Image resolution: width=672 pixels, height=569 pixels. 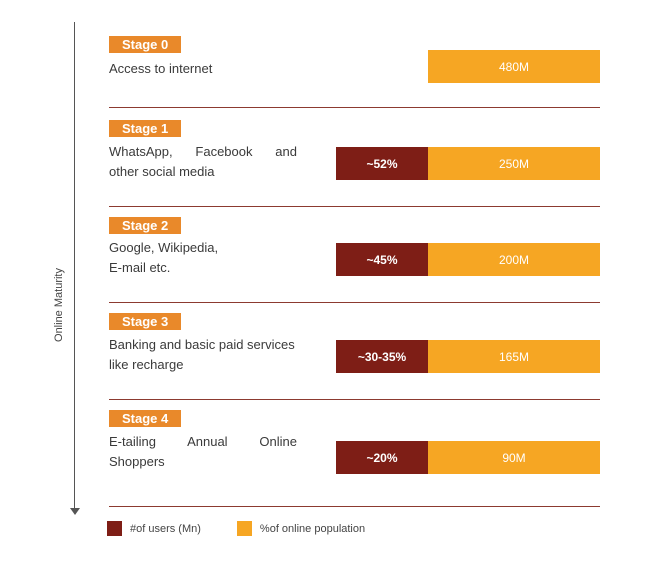 I want to click on population-bar: 200M, so click(x=514, y=259).